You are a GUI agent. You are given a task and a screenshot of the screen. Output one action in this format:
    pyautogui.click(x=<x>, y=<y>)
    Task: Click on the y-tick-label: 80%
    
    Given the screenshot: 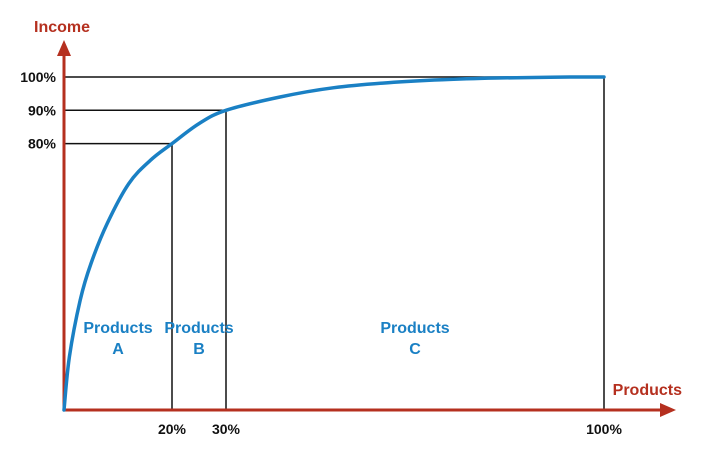 What is the action you would take?
    pyautogui.click(x=42, y=144)
    